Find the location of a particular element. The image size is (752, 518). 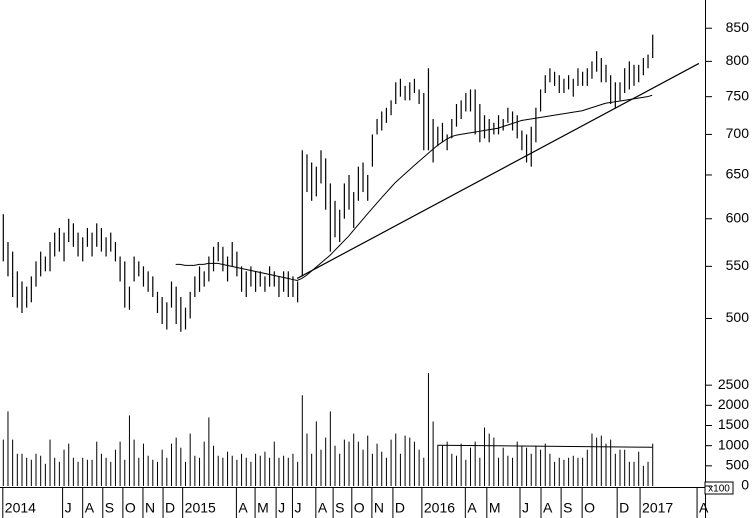

y-tick-label: 0 is located at coordinates (745, 485).